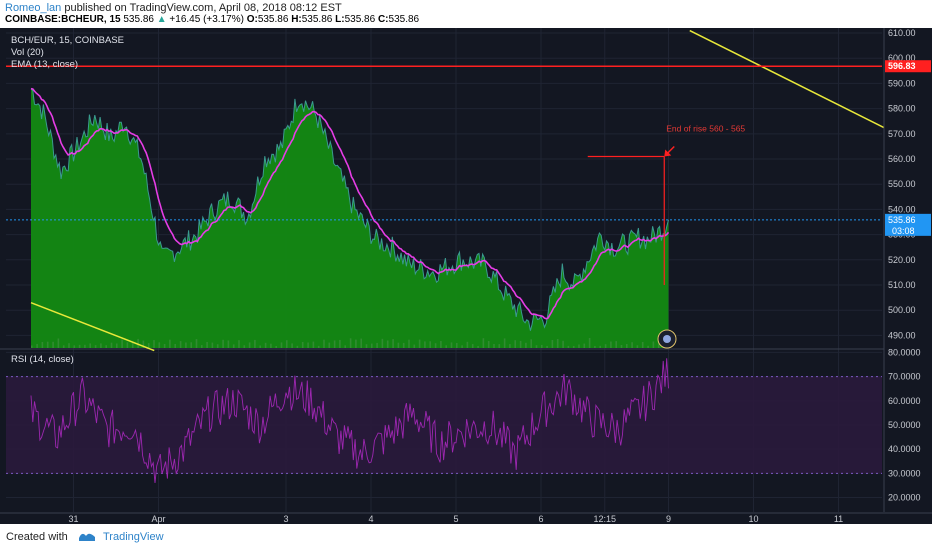 The height and width of the screenshot is (550, 932). I want to click on last-price: 535.86, so click(138, 19).